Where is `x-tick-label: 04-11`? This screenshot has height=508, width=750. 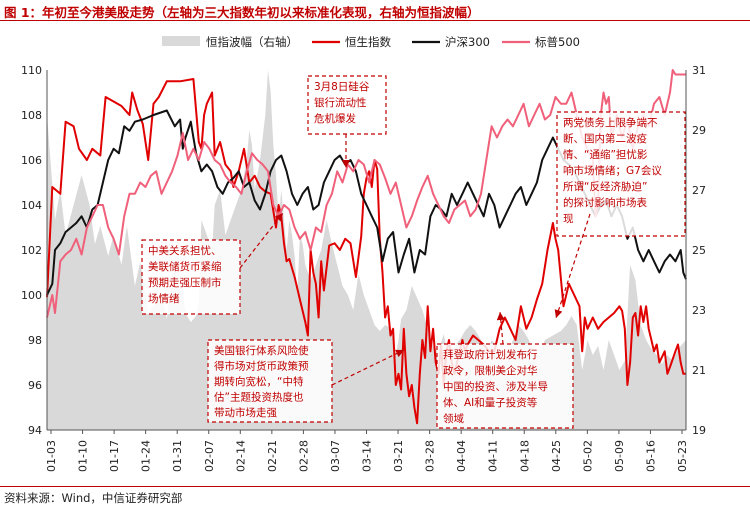
x-tick-label: 04-11 is located at coordinates (493, 456).